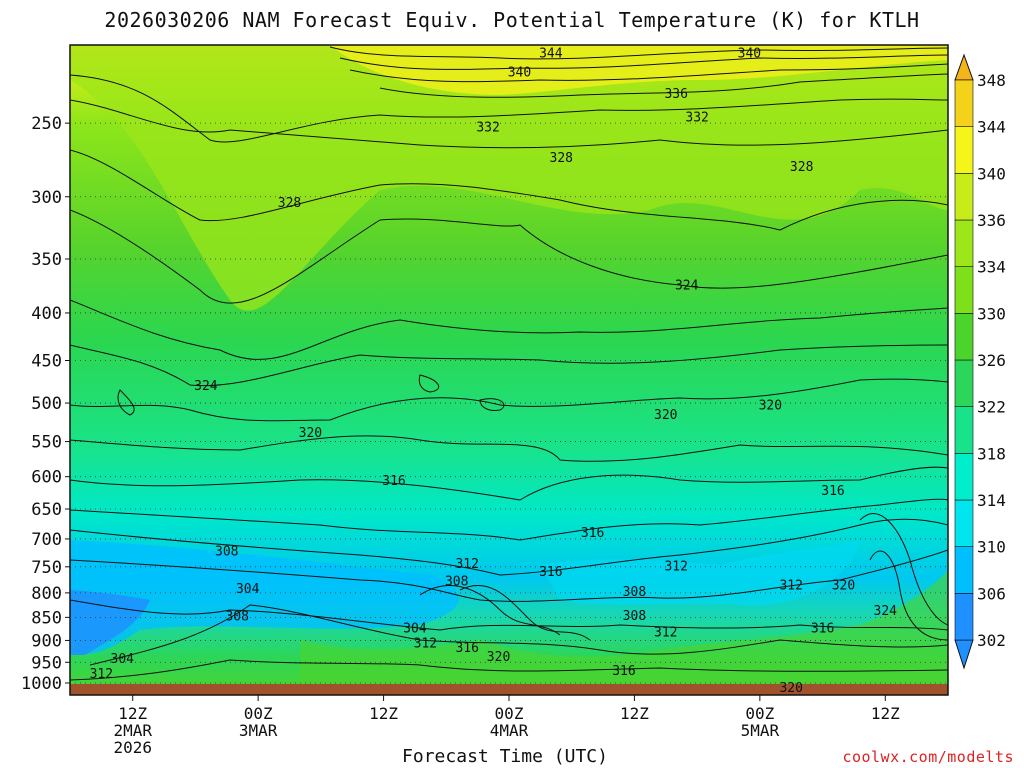 The width and height of the screenshot is (1024, 768). What do you see at coordinates (46, 260) in the screenshot?
I see `y-tick-label: 350` at bounding box center [46, 260].